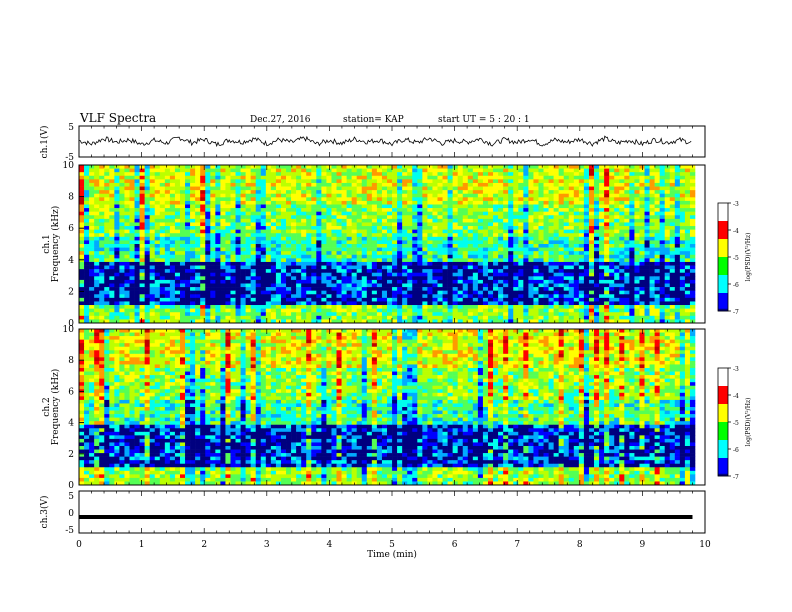  What do you see at coordinates (330, 545) in the screenshot?
I see `time-tick-label: 4` at bounding box center [330, 545].